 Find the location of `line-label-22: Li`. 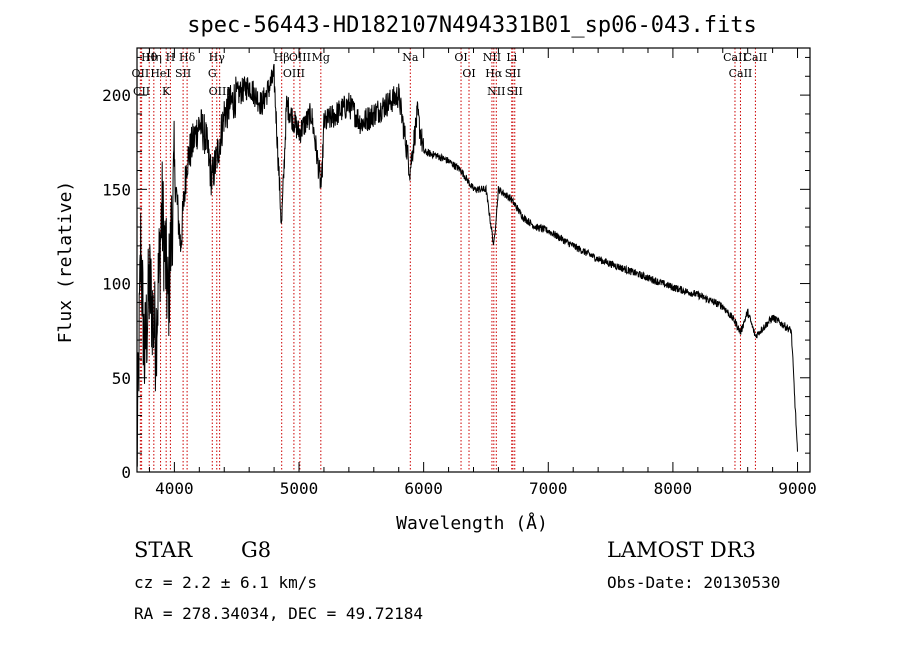

line-label-22: Li is located at coordinates (511, 57).